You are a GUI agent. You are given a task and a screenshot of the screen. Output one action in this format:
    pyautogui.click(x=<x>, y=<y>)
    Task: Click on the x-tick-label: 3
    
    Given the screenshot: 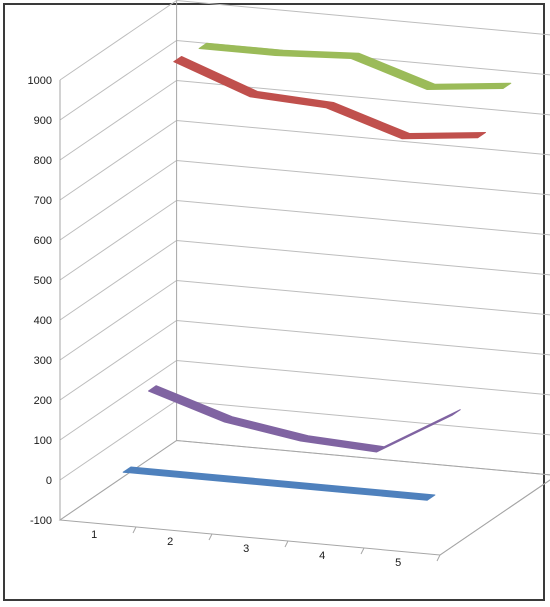 What is the action you would take?
    pyautogui.click(x=246, y=549)
    